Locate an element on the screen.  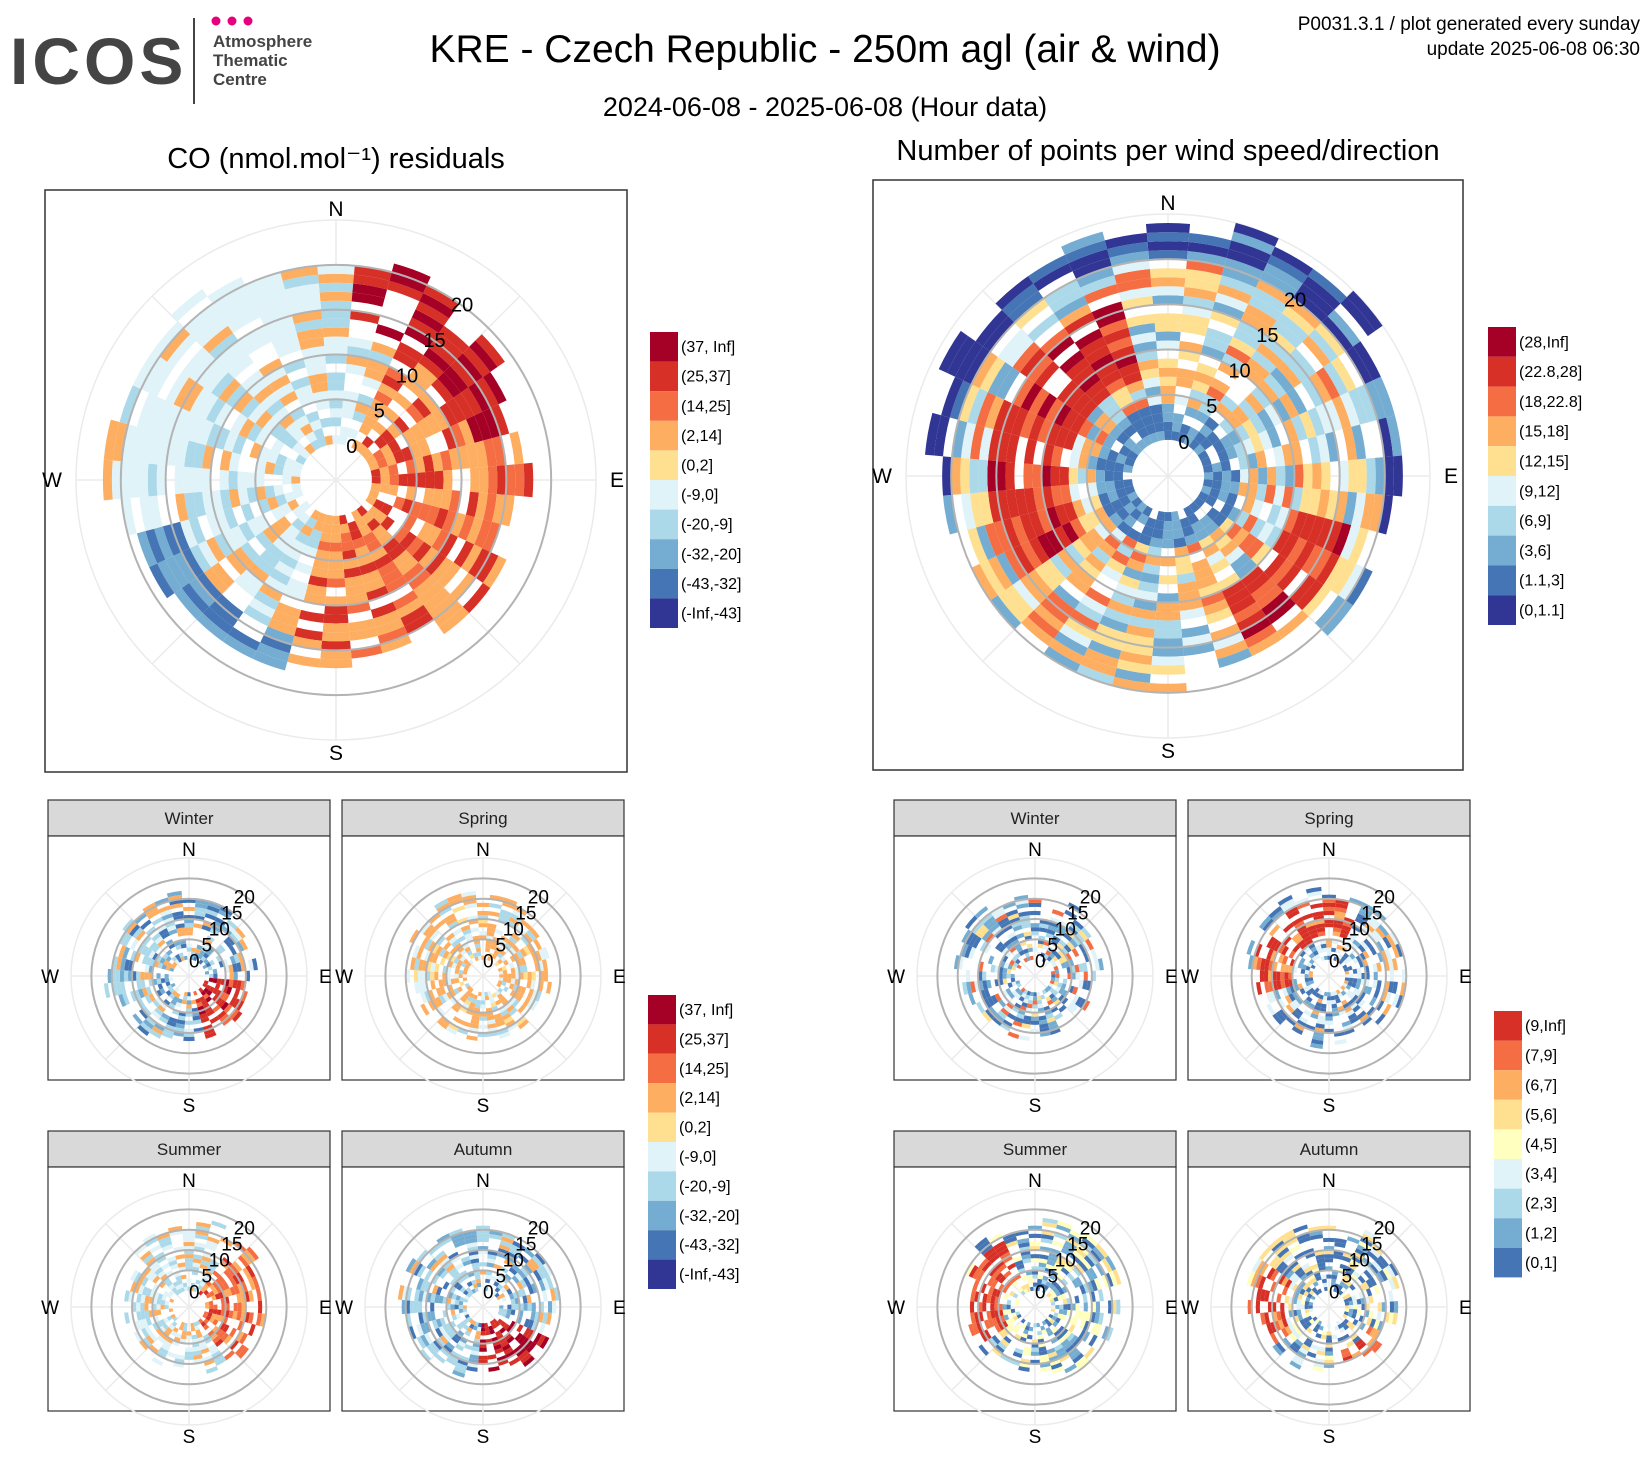
legend-label: (1,2] is located at coordinates (1541, 1233).